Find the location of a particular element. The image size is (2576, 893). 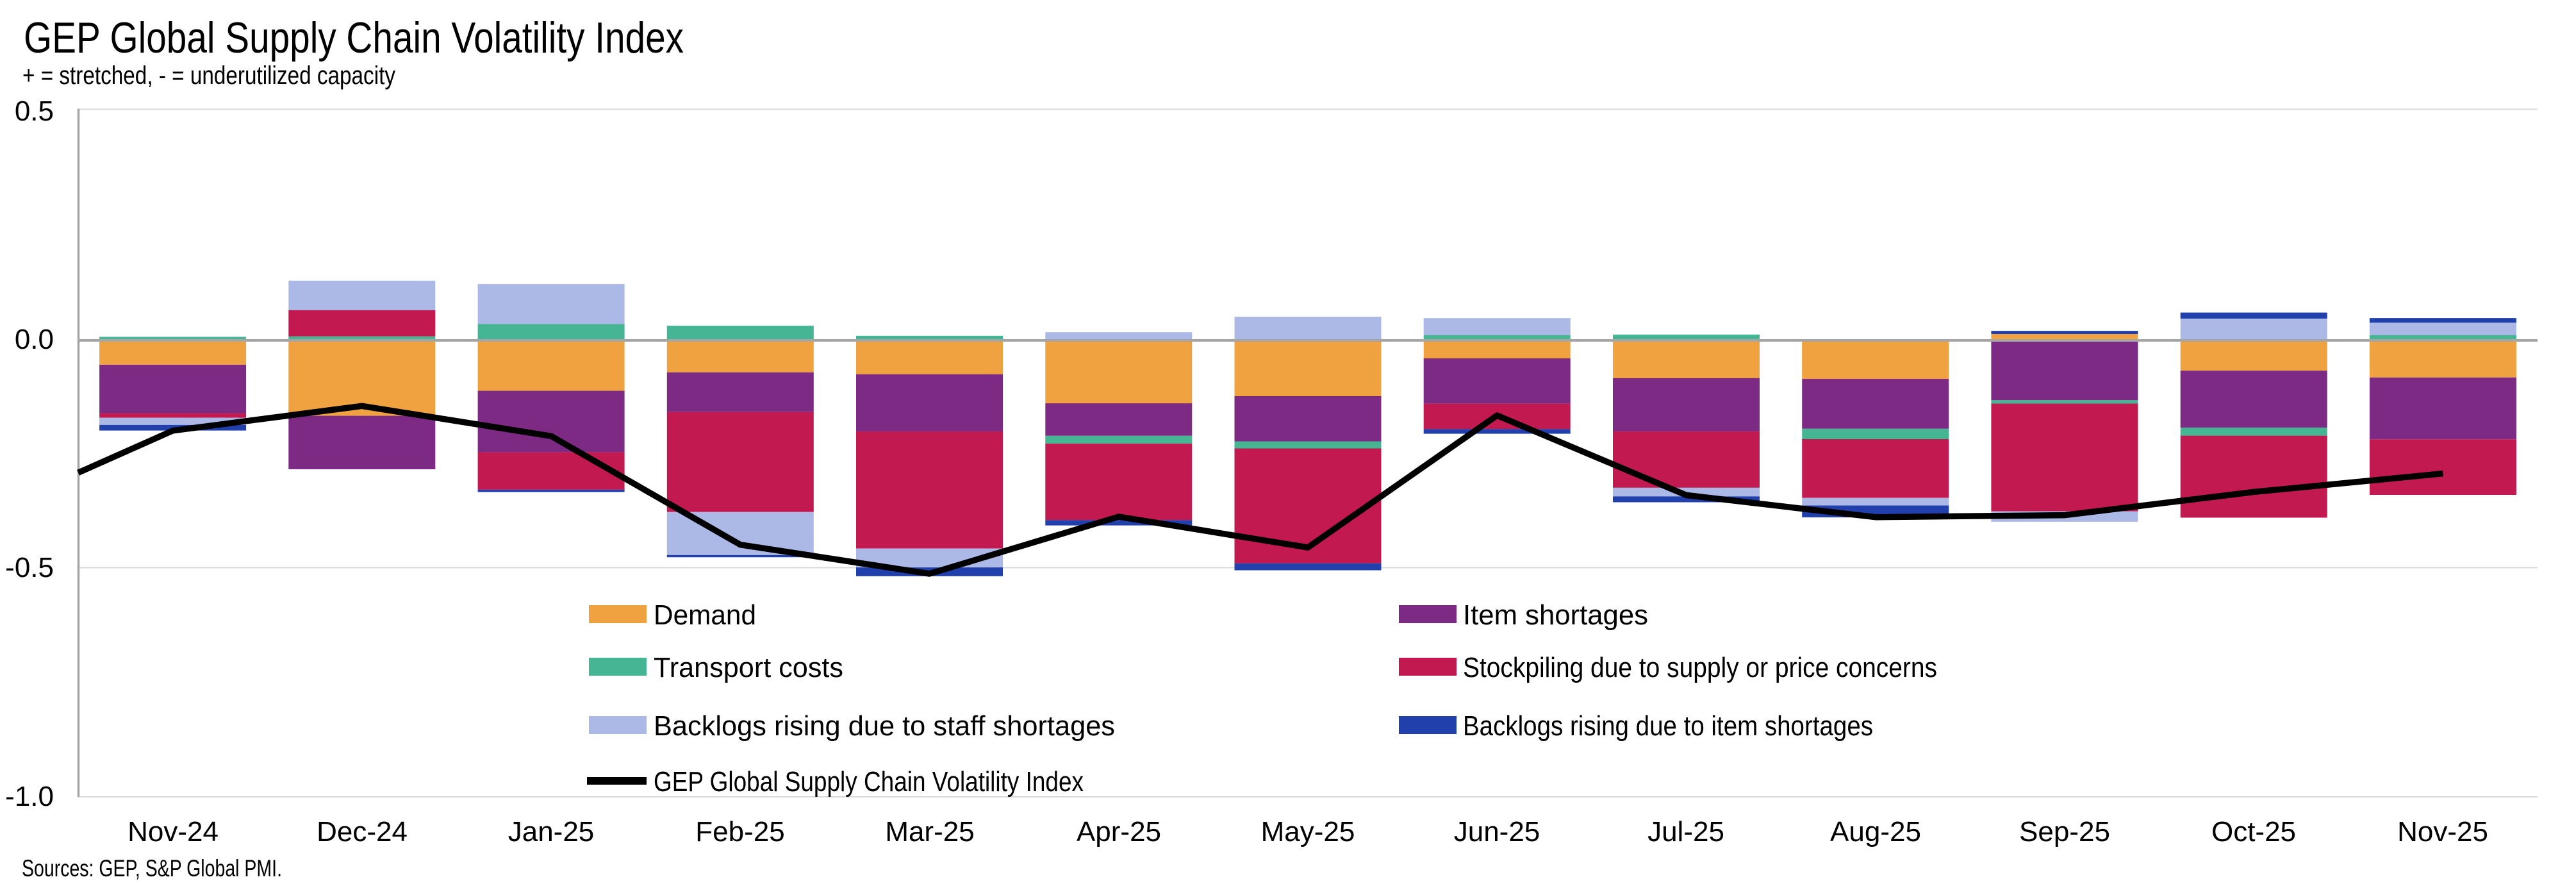

svg-text: Dec-24 is located at coordinates (362, 831).